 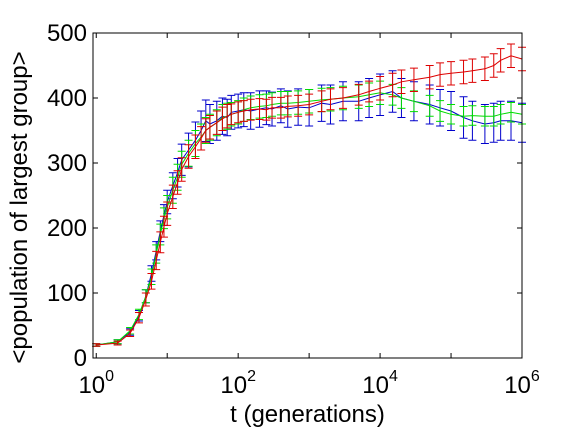 What do you see at coordinates (109, 376) in the screenshot?
I see `x-tick-exponent: 0` at bounding box center [109, 376].